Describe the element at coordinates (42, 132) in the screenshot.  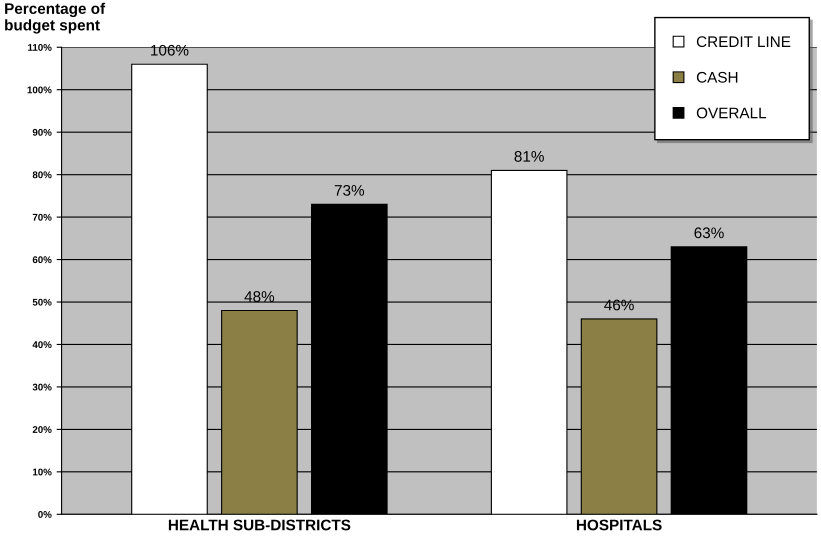
I see `y-tick-label: 90%` at that location.